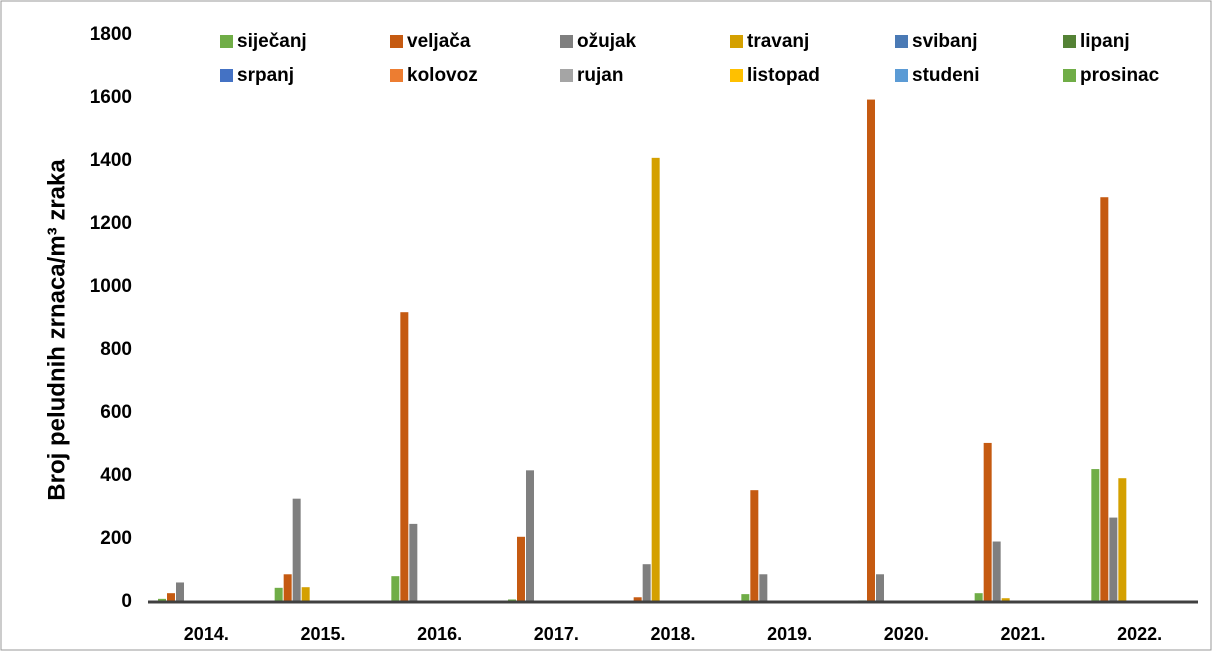  I want to click on legend-label: rujan, so click(600, 75).